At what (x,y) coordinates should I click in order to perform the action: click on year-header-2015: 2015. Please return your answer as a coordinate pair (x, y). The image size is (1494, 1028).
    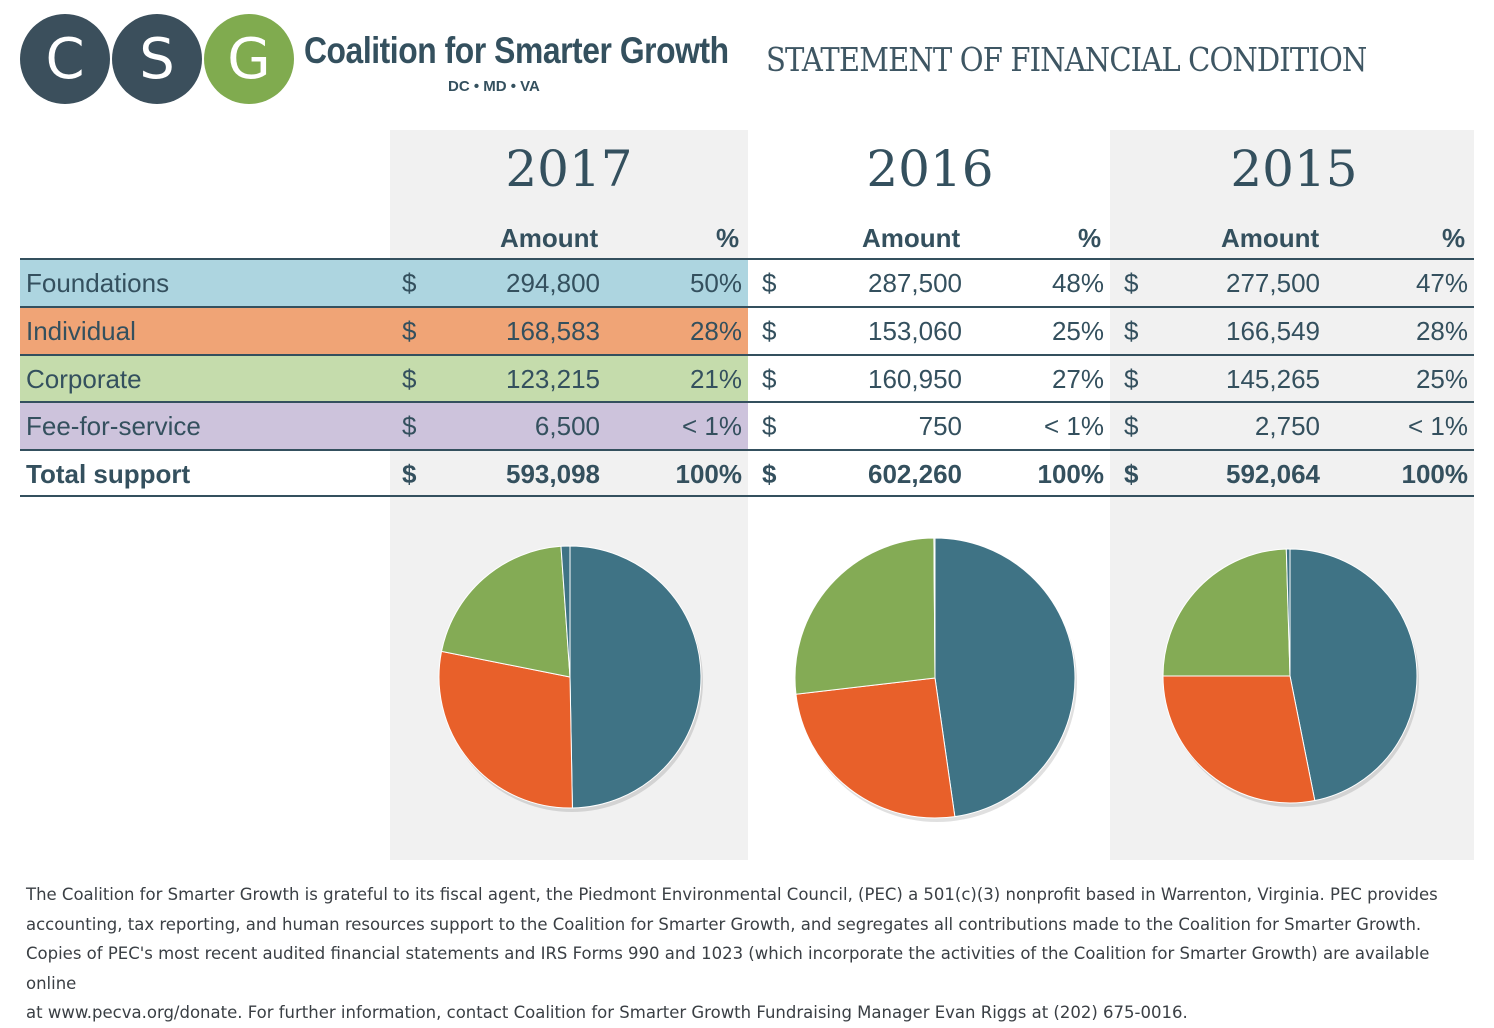
    Looking at the image, I should click on (1294, 169).